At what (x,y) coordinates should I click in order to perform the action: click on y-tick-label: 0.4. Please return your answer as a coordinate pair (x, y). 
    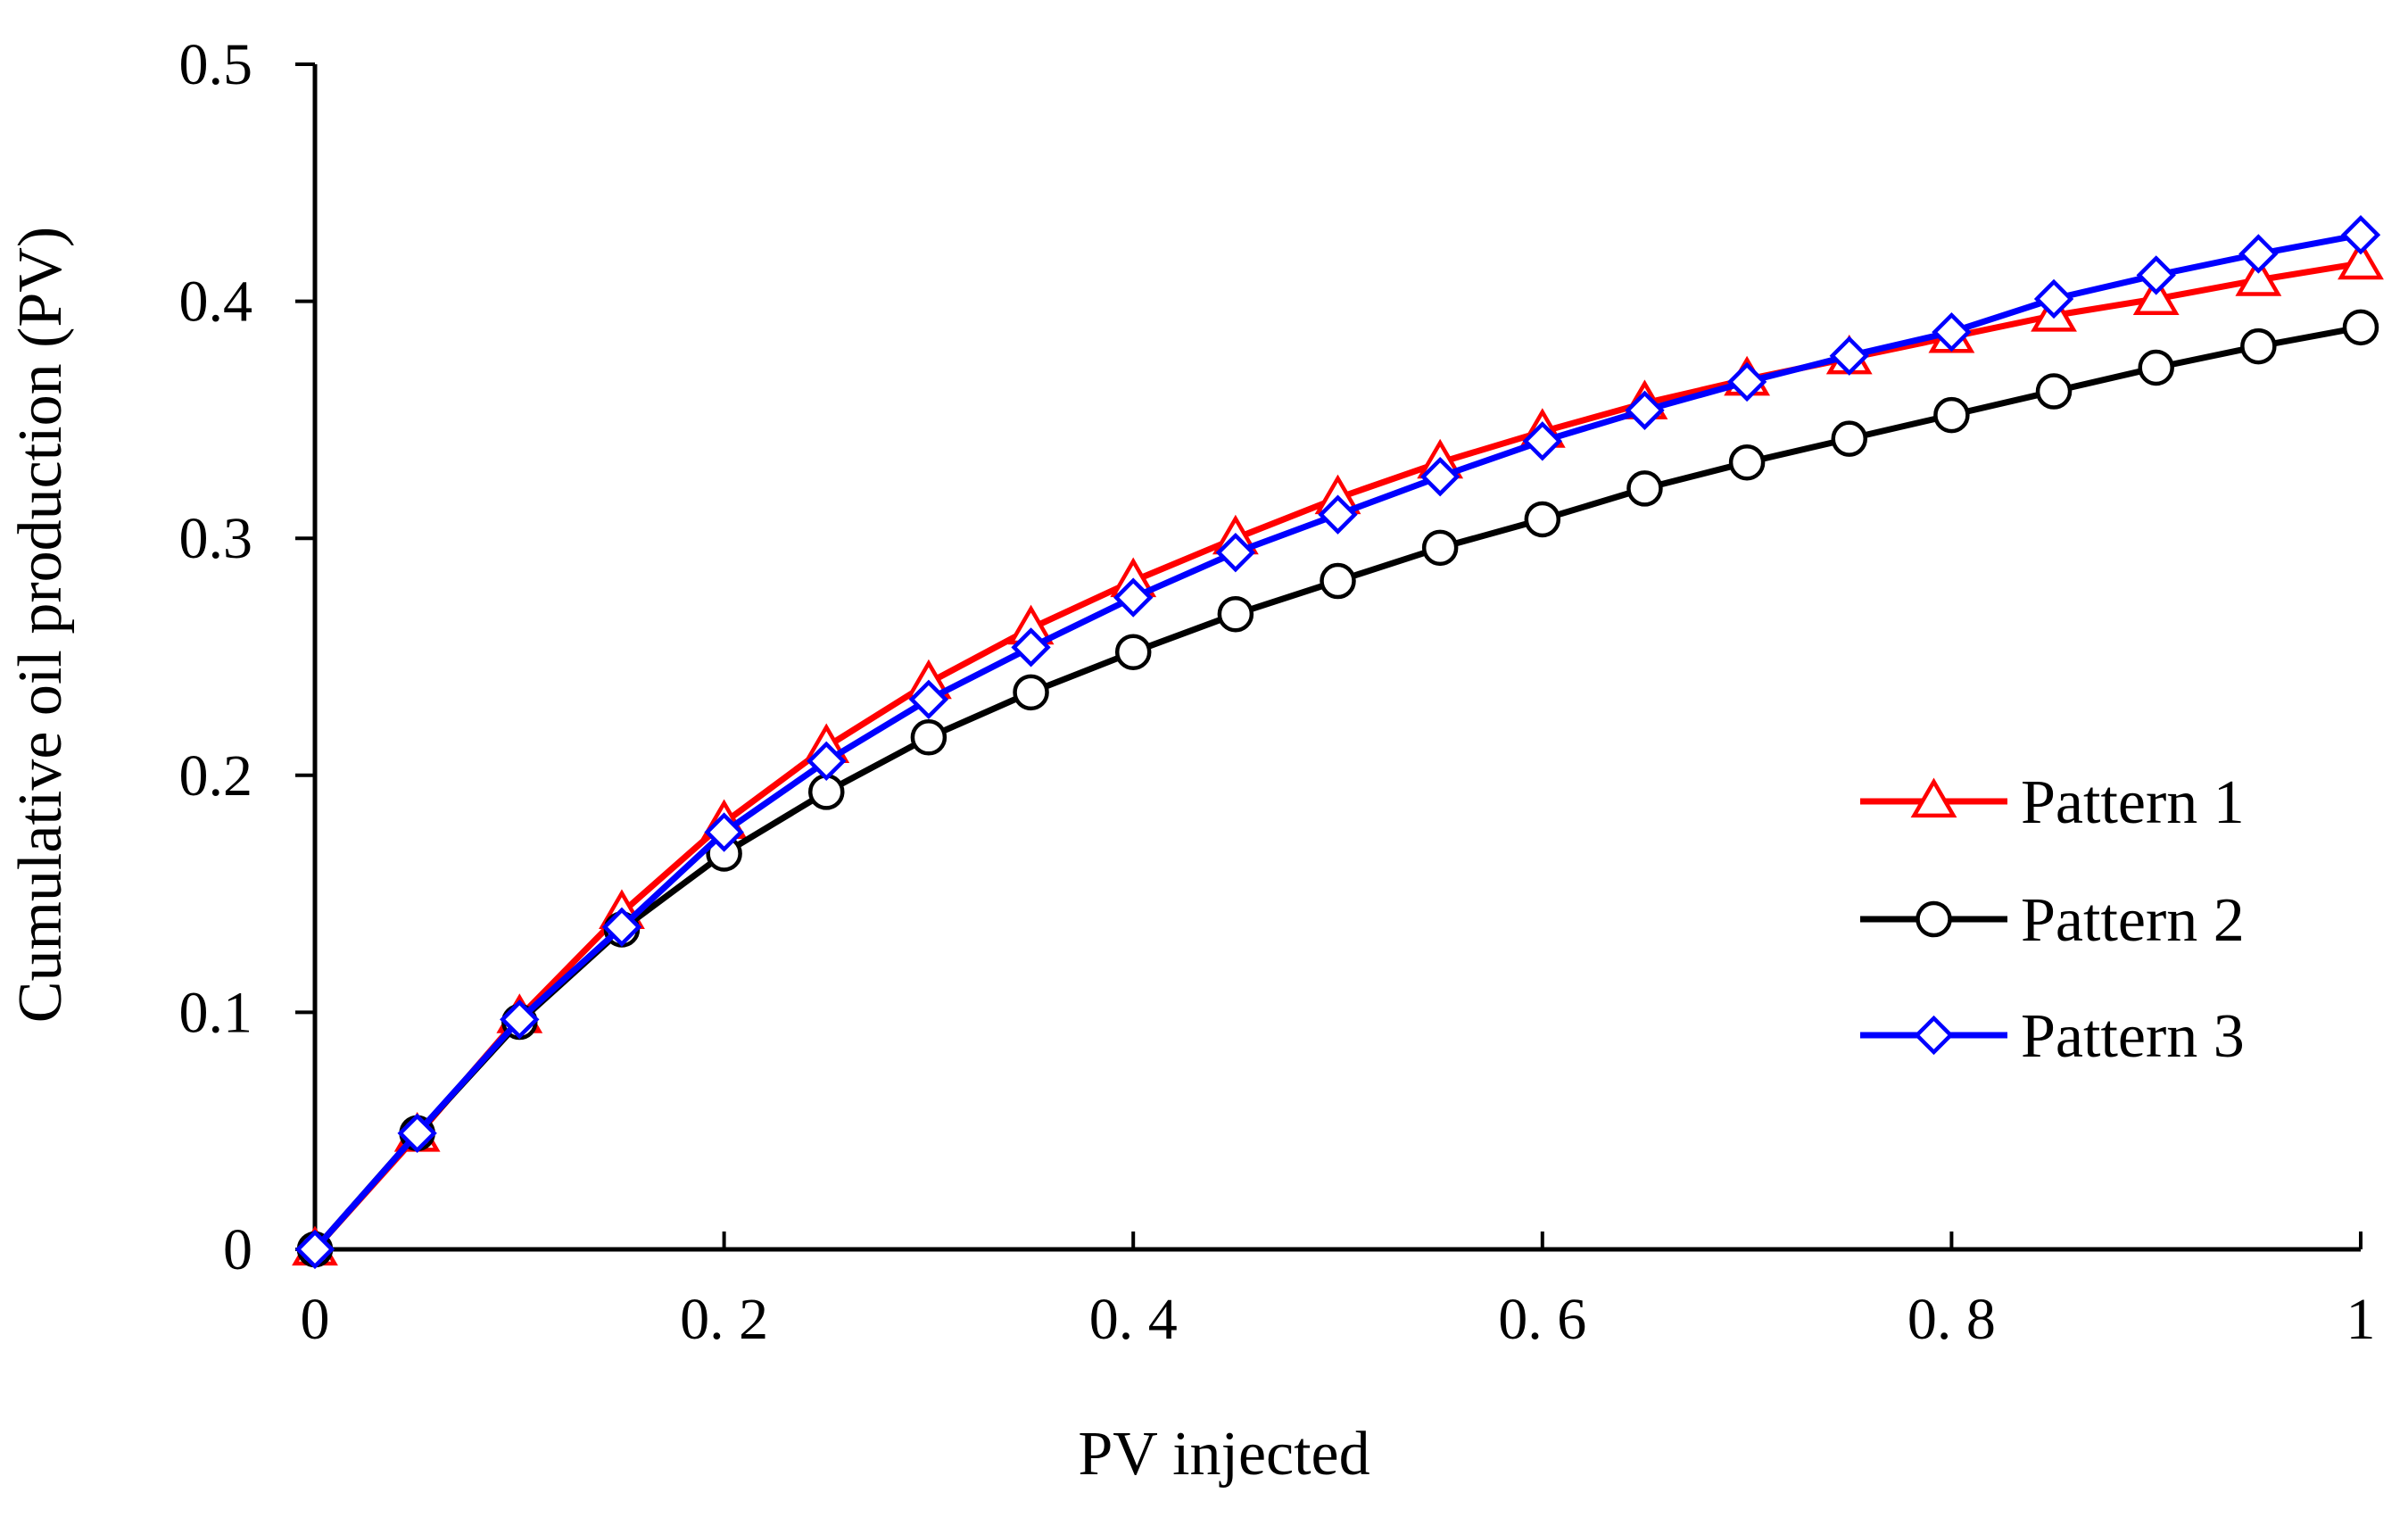
    Looking at the image, I should click on (216, 302).